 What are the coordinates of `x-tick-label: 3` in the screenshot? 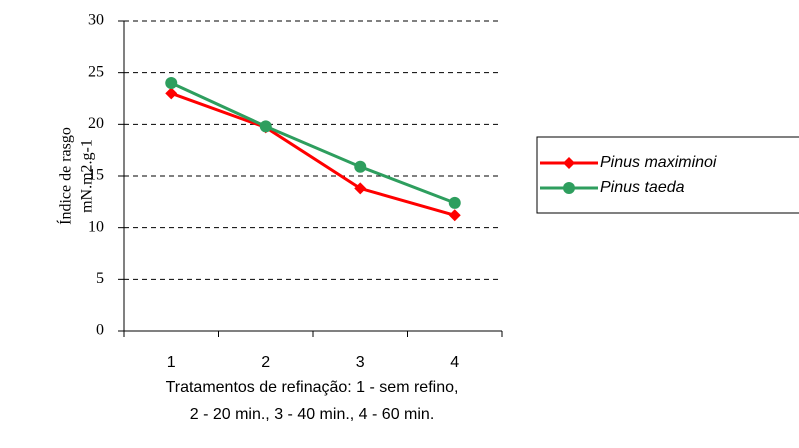 It's located at (360, 362).